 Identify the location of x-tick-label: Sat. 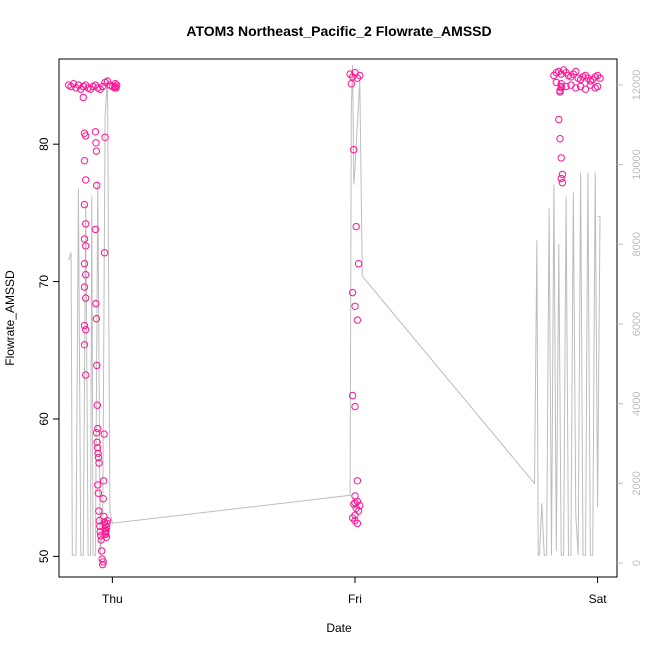
(598, 599).